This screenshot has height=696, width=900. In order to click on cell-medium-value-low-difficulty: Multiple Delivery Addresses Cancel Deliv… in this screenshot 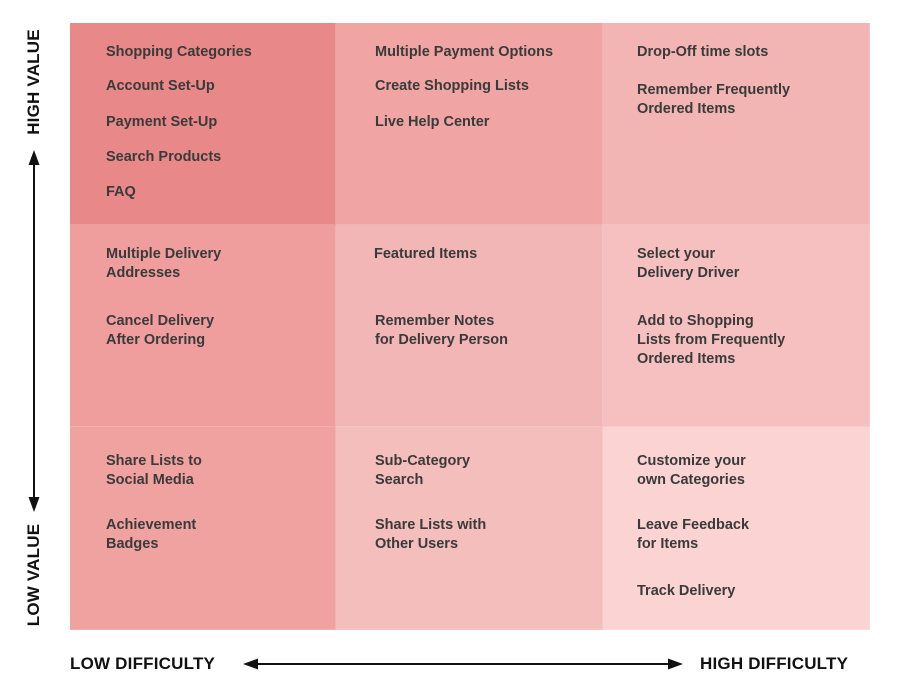, I will do `click(203, 326)`.